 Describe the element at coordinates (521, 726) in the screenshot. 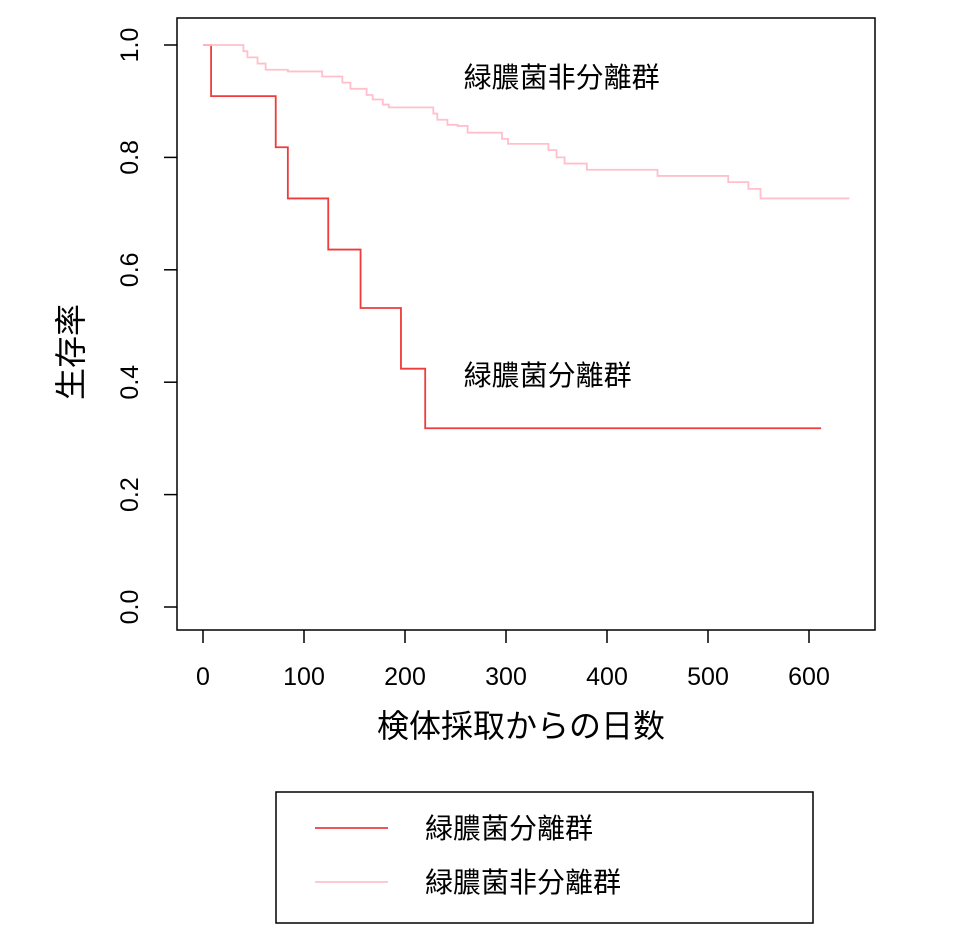

I see `x-axis-title: 検体採取からの日数` at that location.